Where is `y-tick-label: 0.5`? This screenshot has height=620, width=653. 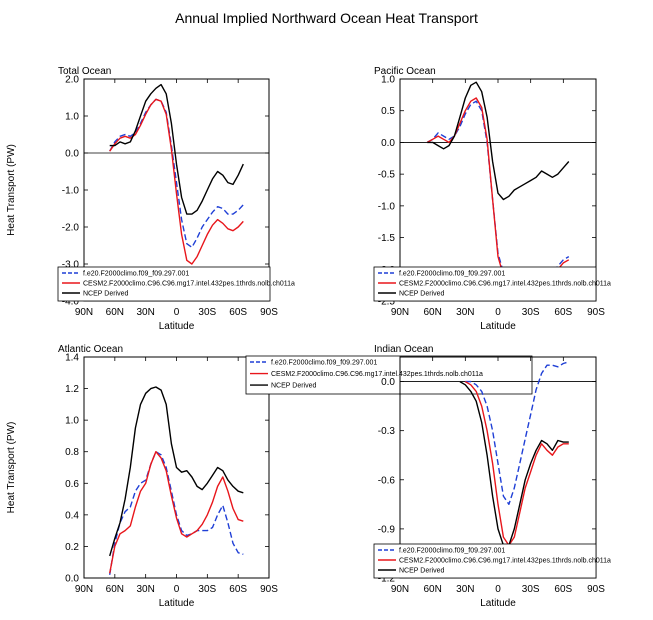 y-tick-label: 0.5 is located at coordinates (388, 111).